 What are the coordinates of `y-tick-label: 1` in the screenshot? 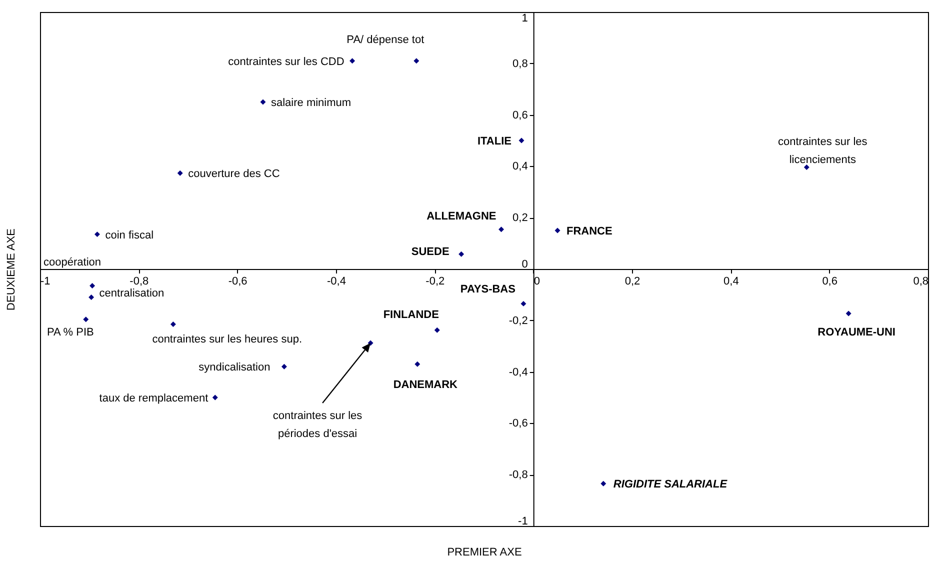 It's located at (525, 18).